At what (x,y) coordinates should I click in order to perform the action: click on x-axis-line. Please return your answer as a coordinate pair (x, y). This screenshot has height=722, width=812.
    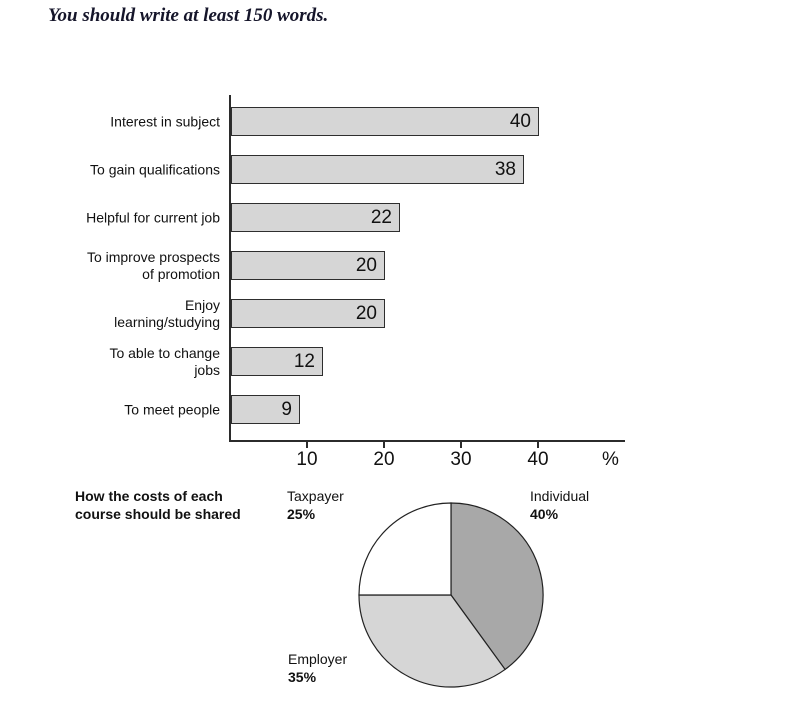
    Looking at the image, I should click on (427, 441).